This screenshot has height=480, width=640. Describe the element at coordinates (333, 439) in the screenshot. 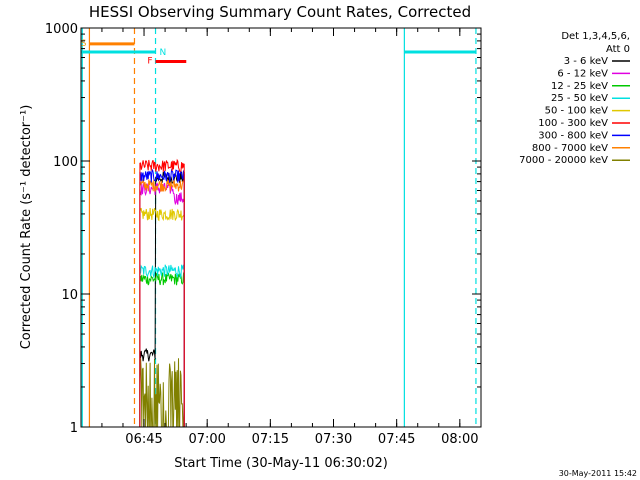

I see `x-tick-label: 07:30` at that location.